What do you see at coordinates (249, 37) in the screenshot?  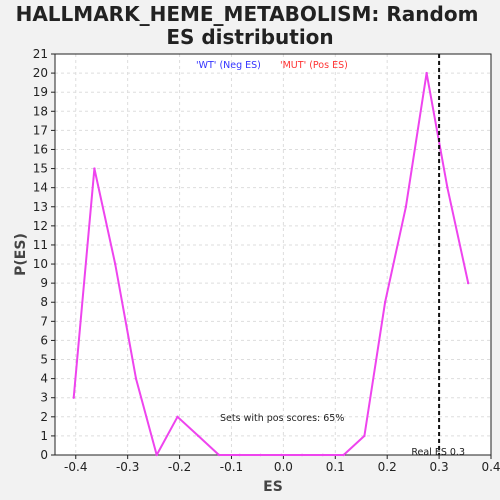 I see `chart-title-line-2: ES distribution` at bounding box center [249, 37].